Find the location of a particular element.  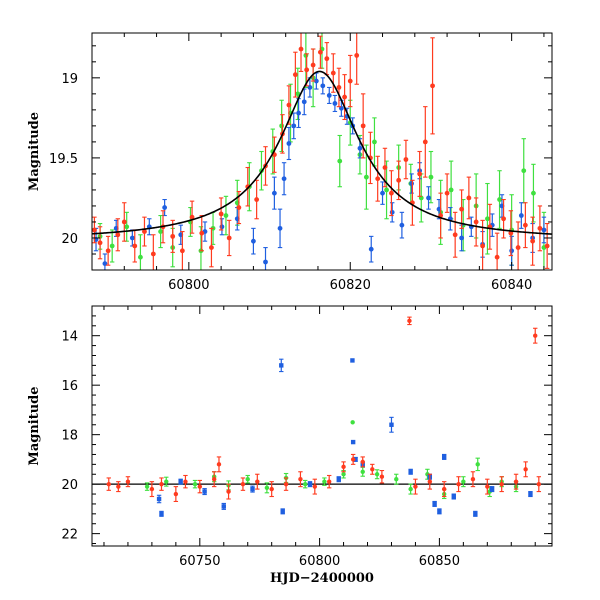

y-tick-label: 22 is located at coordinates (69, 535).